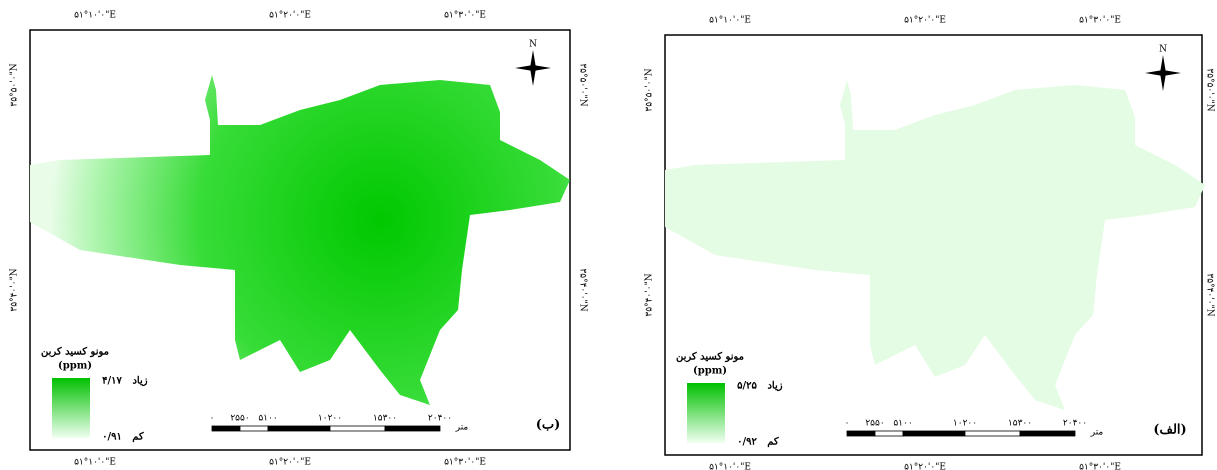 The height and width of the screenshot is (470, 1217). Describe the element at coordinates (747, 386) in the screenshot. I see `legend-high-value: ۵/۲۵` at that location.